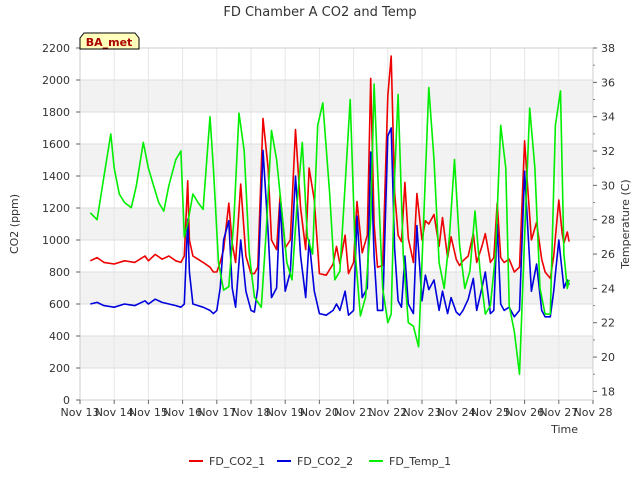 This screenshot has height=484, width=640. Describe the element at coordinates (608, 391) in the screenshot. I see `y2-tick-label: 18` at that location.